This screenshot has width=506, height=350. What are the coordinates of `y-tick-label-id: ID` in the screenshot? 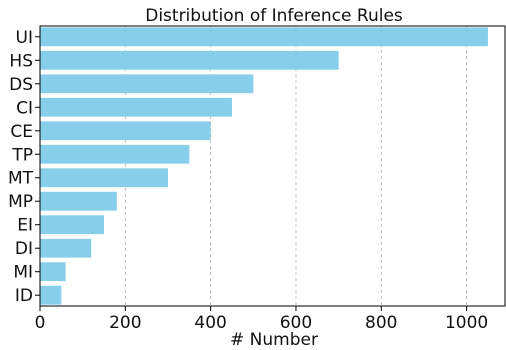 It's located at (24, 296).